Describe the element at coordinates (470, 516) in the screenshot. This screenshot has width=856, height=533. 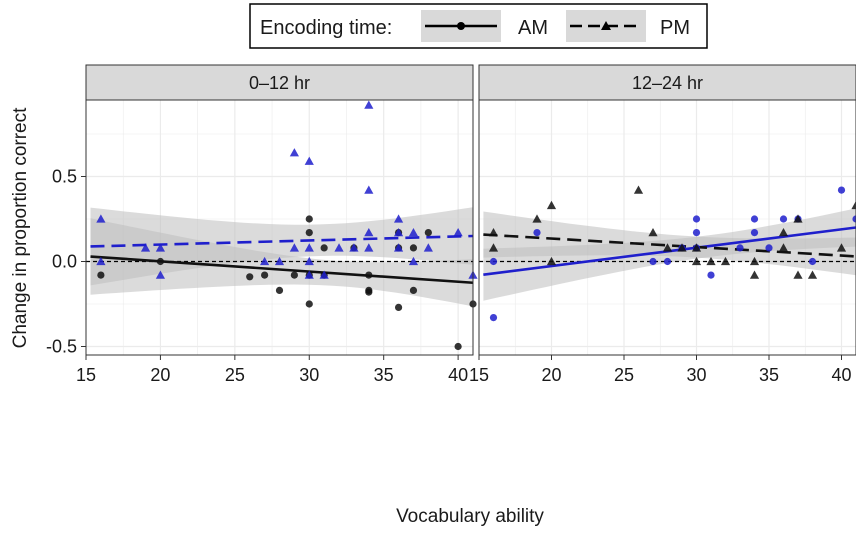
I see `x-axis-title: Vocabulary ability` at that location.